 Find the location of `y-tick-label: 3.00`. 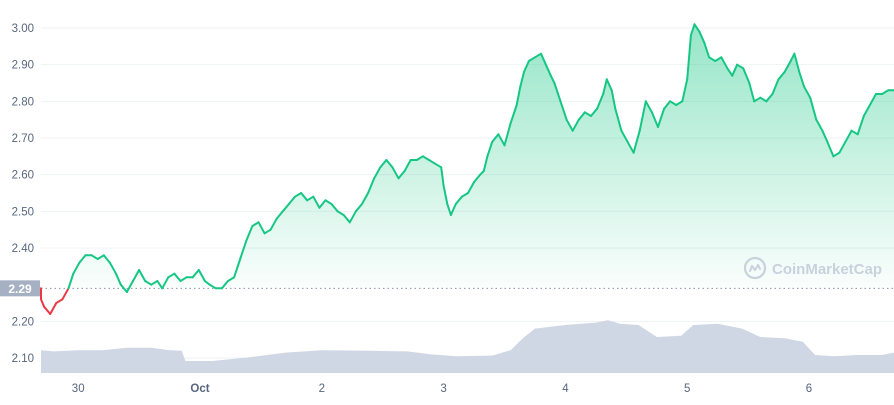

y-tick-label: 3.00 is located at coordinates (23, 29).